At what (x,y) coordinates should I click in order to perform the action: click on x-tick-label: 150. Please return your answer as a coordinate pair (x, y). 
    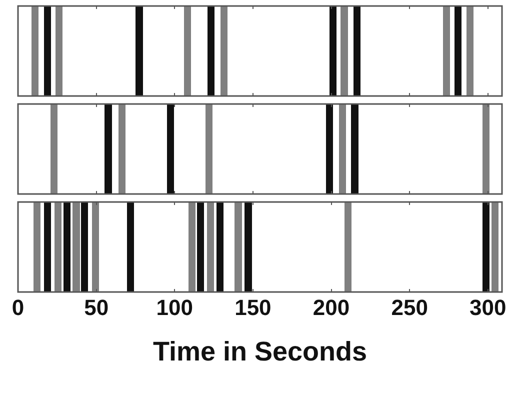
    Looking at the image, I should click on (253, 307).